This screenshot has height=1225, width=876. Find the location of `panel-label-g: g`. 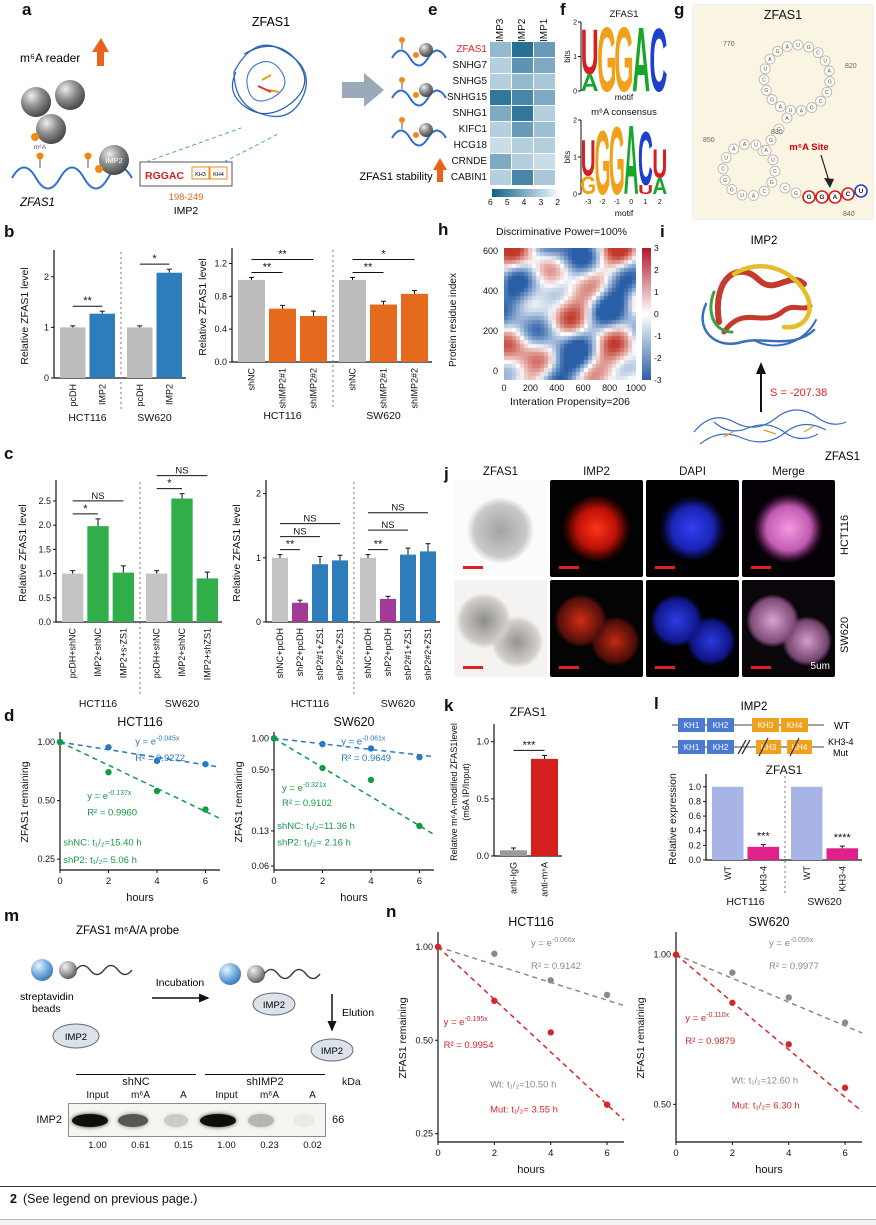

panel-label-g: g is located at coordinates (679, 9).